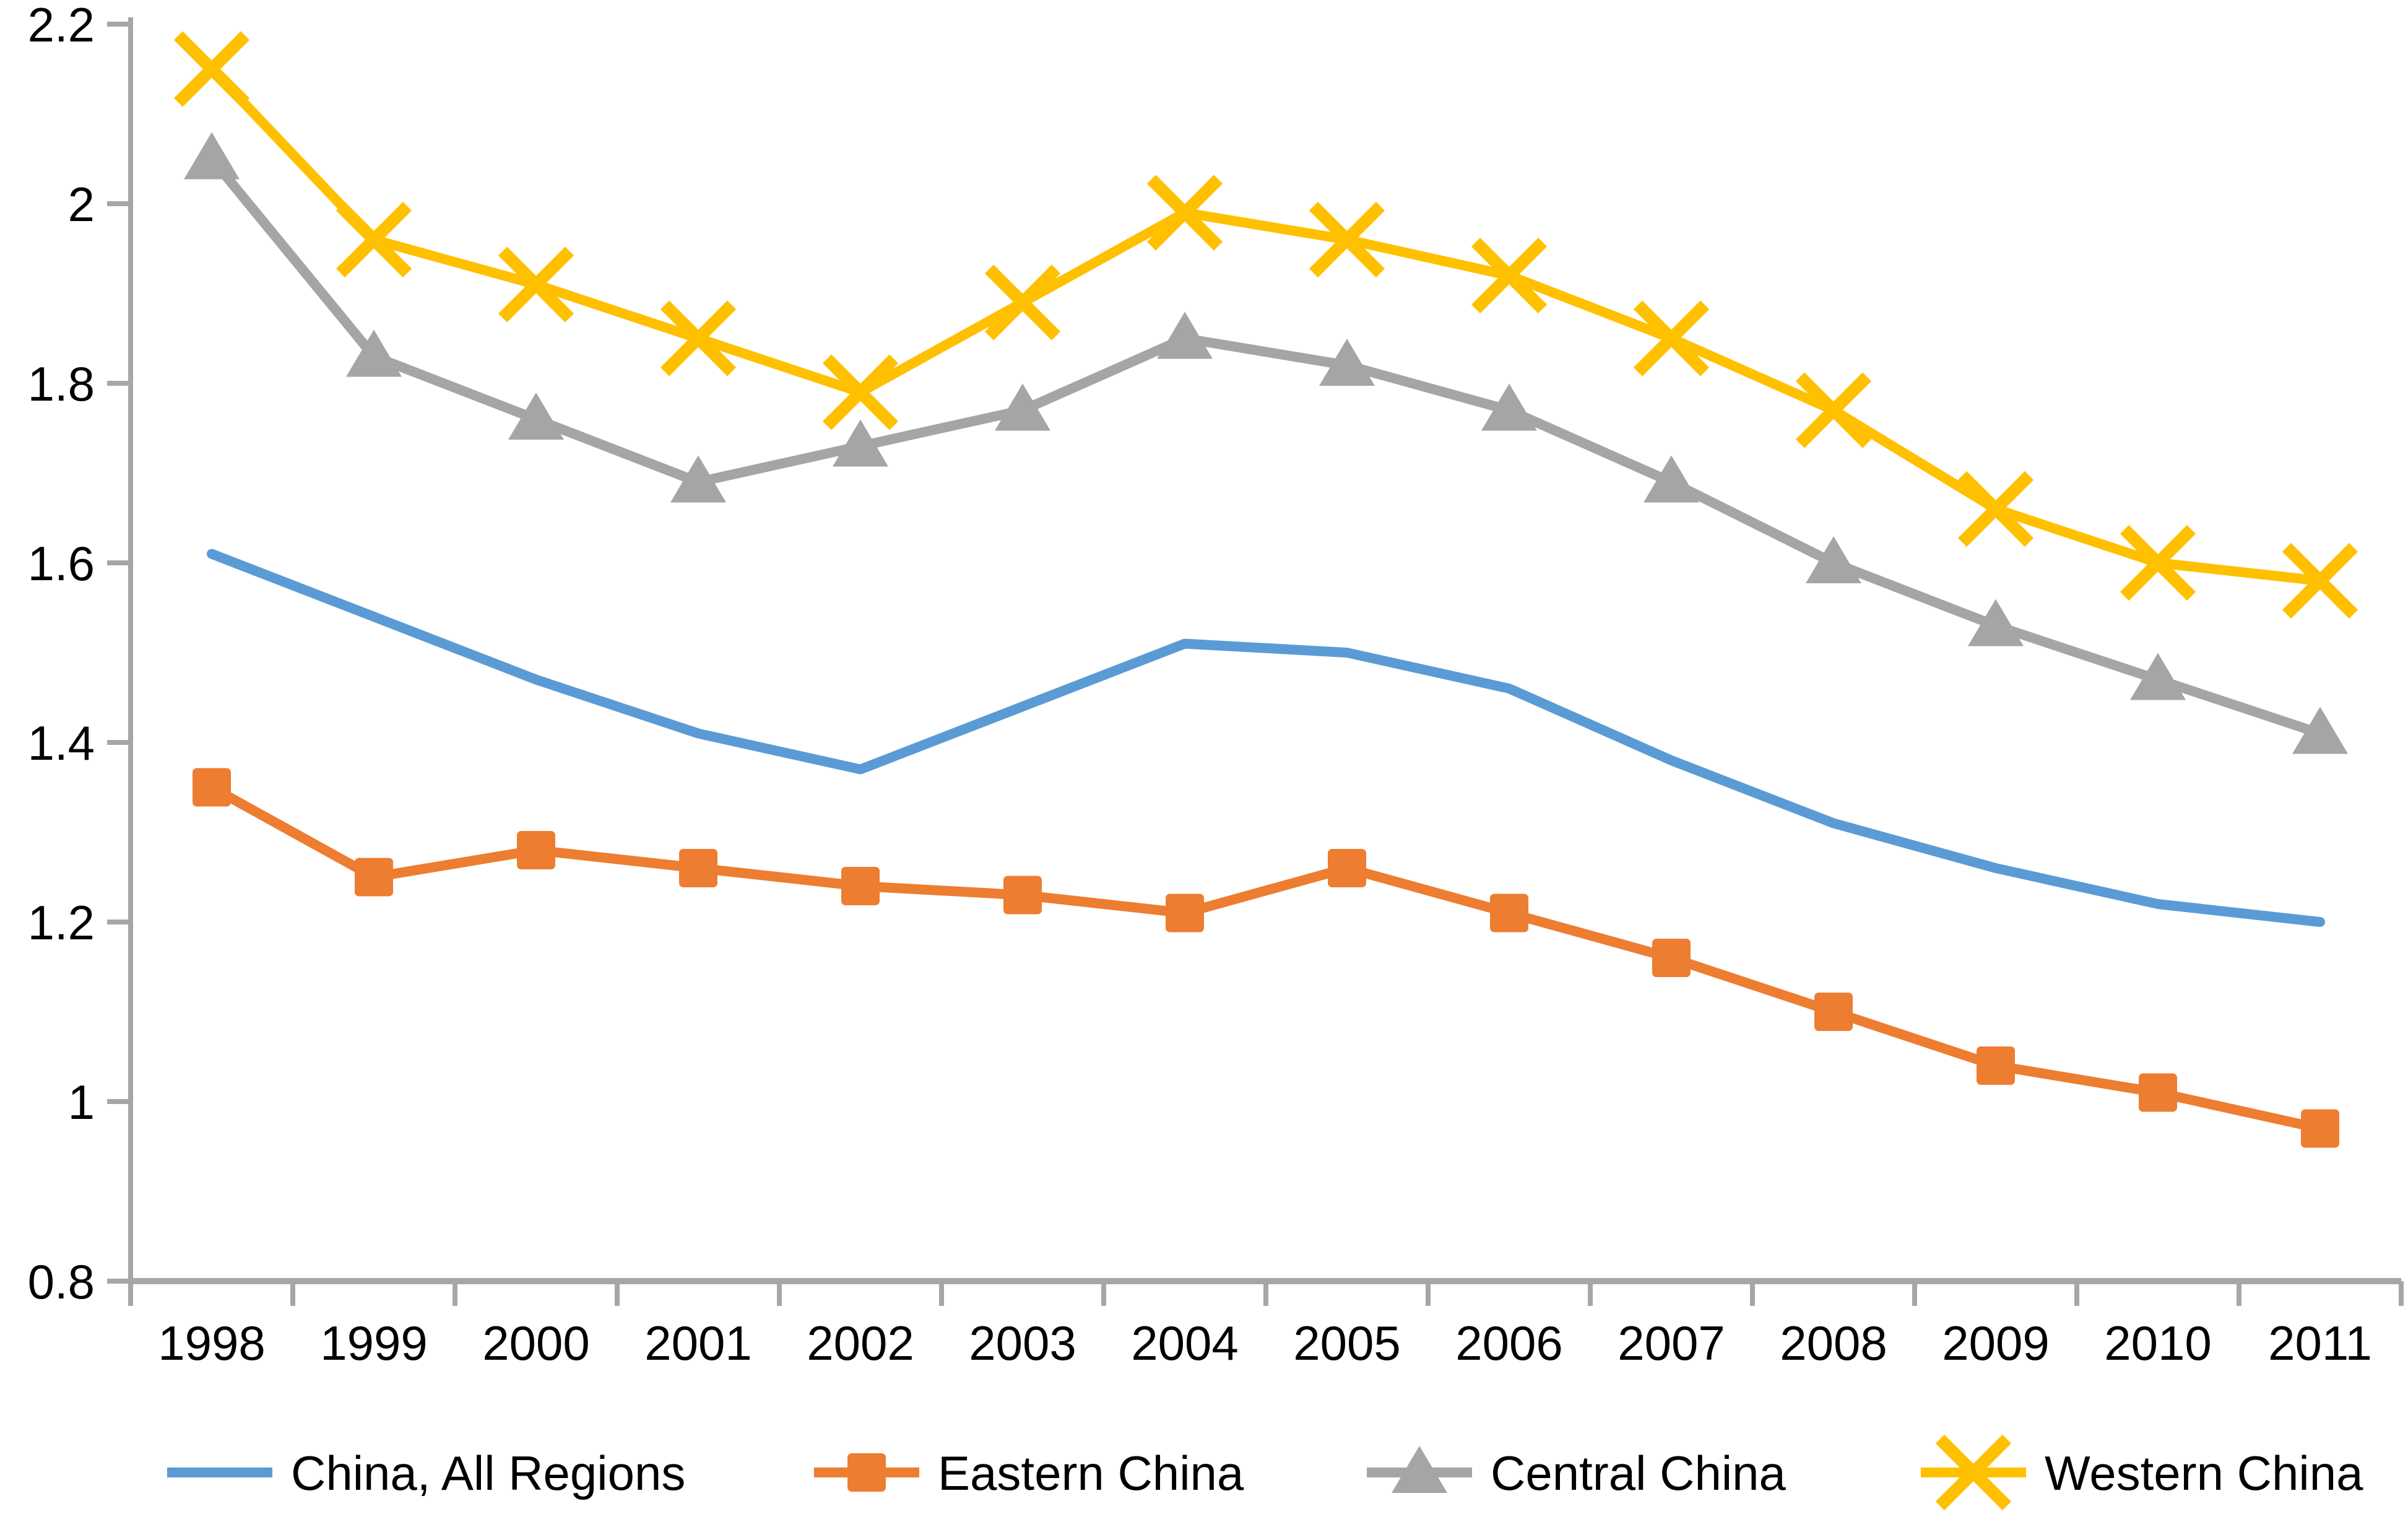 The width and height of the screenshot is (2408, 1522). Describe the element at coordinates (1639, 1473) in the screenshot. I see `legend-label: Central China` at that location.